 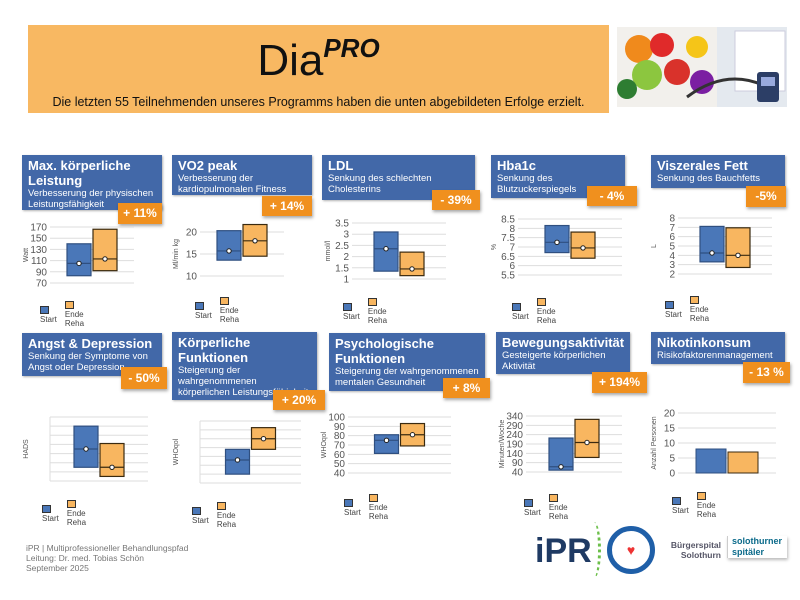 I want to click on y-tick-label: 1, so click(x=346, y=280).